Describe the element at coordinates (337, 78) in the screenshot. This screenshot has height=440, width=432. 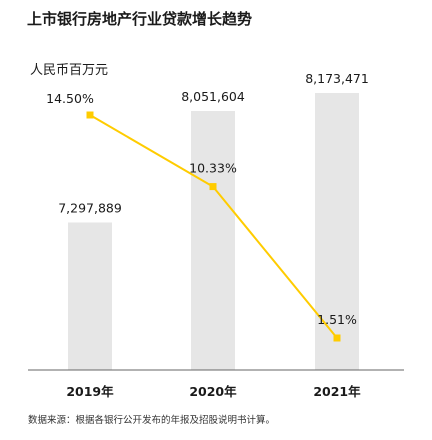
I see `bar-value-label-2: 8,173,471` at that location.